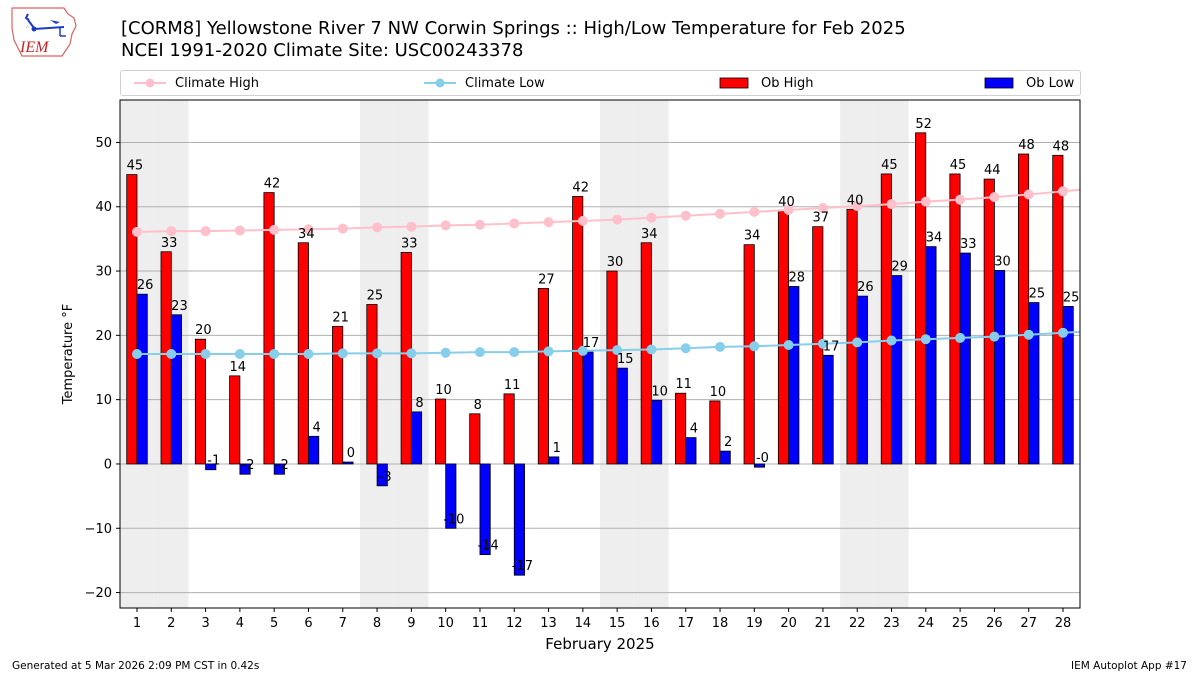 Image resolution: width=1200 pixels, height=675 pixels. What do you see at coordinates (548, 623) in the screenshot?
I see `x-tick-label: 13` at bounding box center [548, 623].